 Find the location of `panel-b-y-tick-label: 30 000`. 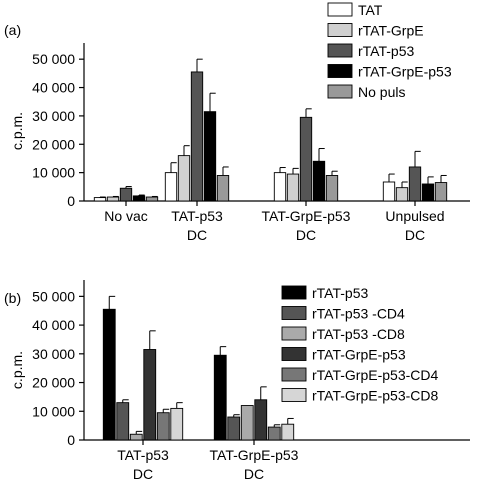

panel-b-y-tick-label: 30 000 is located at coordinates (53, 354).